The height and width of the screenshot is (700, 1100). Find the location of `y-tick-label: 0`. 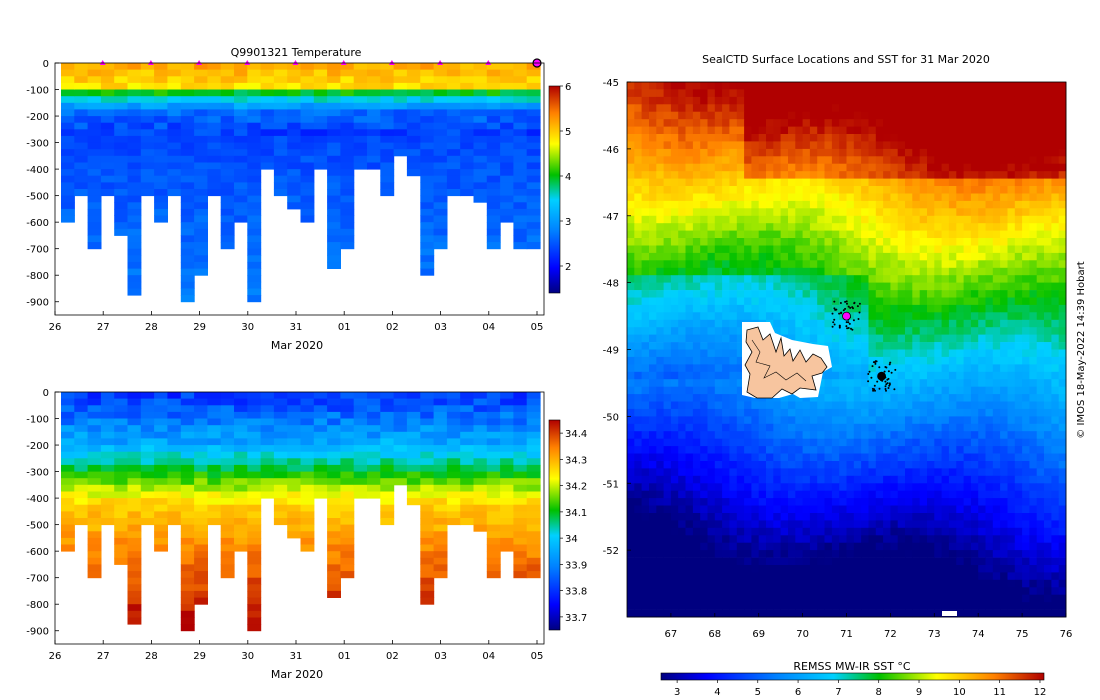

y-tick-label: 0 is located at coordinates (46, 64).